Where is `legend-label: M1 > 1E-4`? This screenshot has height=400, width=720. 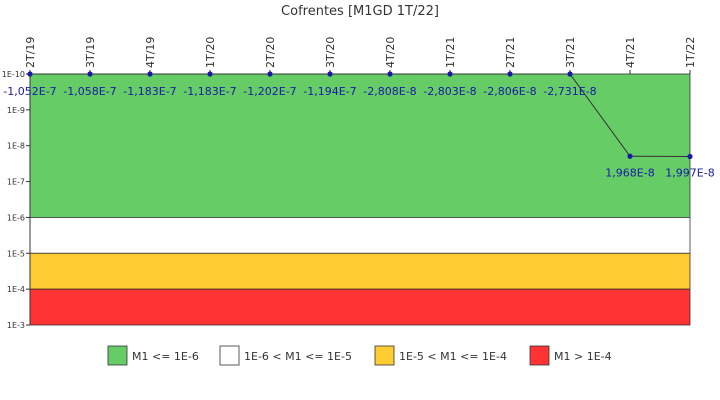
legend-label: M1 > 1E-4 is located at coordinates (583, 356).